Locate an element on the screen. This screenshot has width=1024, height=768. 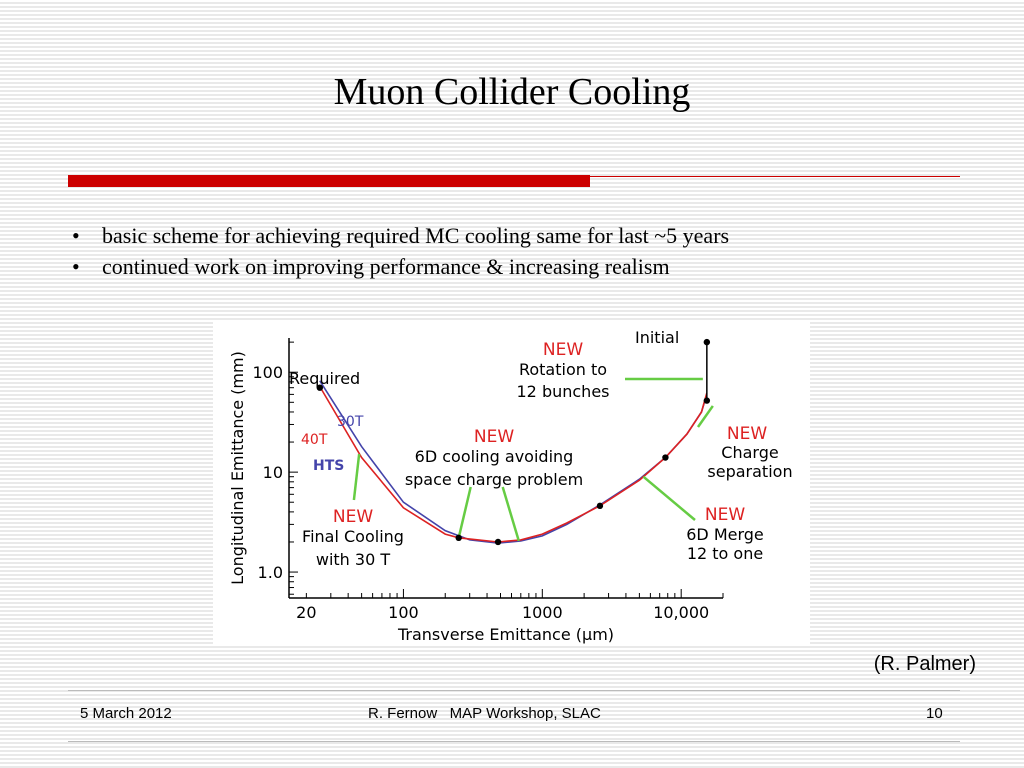
sixd-label: 6D cooling avoiding is located at coordinates (494, 456).